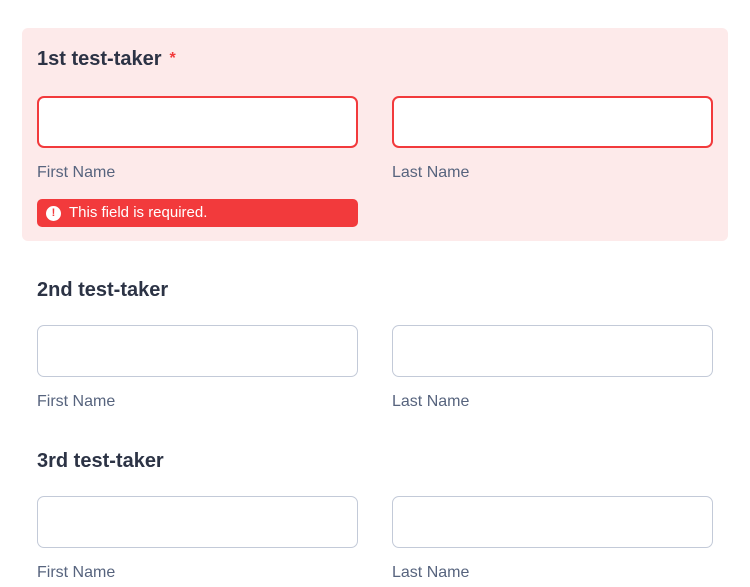  I want to click on section-title: 2nd test-taker, so click(375, 290).